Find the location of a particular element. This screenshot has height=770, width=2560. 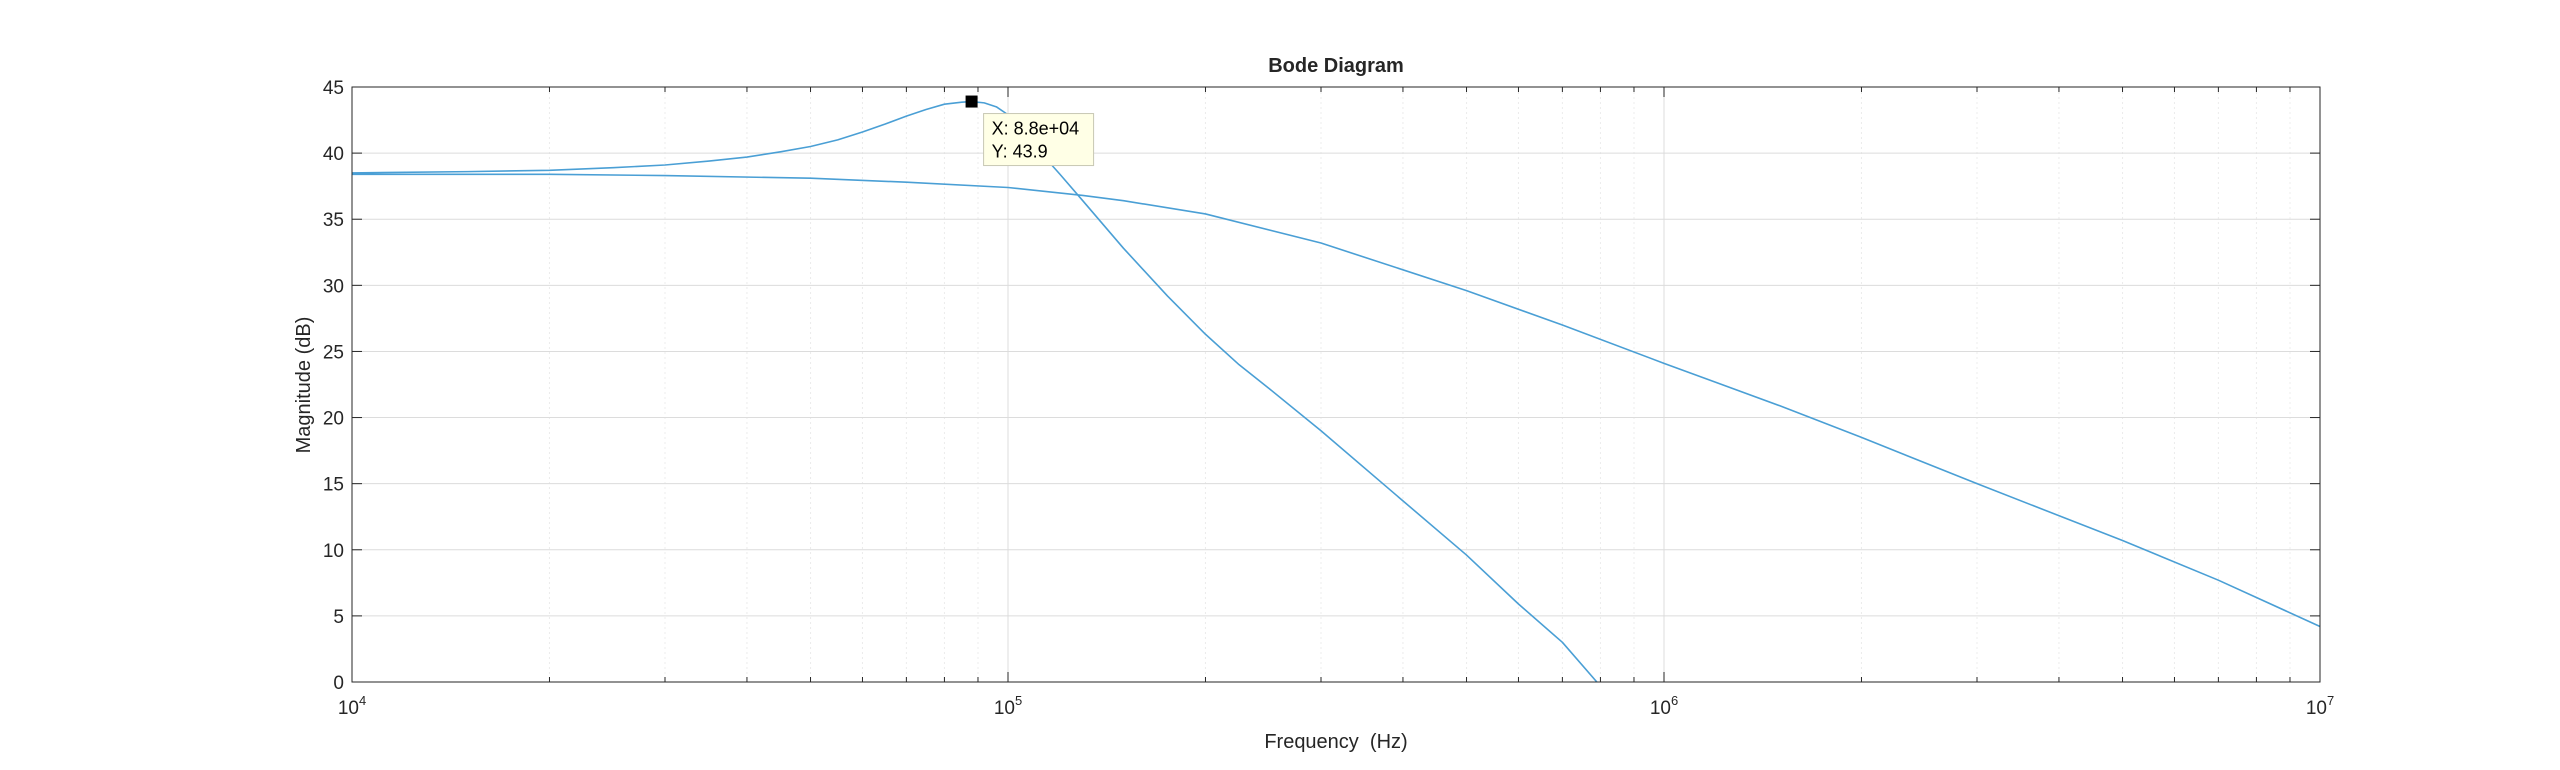

x-tick-label: 10⁶ is located at coordinates (1664, 706).